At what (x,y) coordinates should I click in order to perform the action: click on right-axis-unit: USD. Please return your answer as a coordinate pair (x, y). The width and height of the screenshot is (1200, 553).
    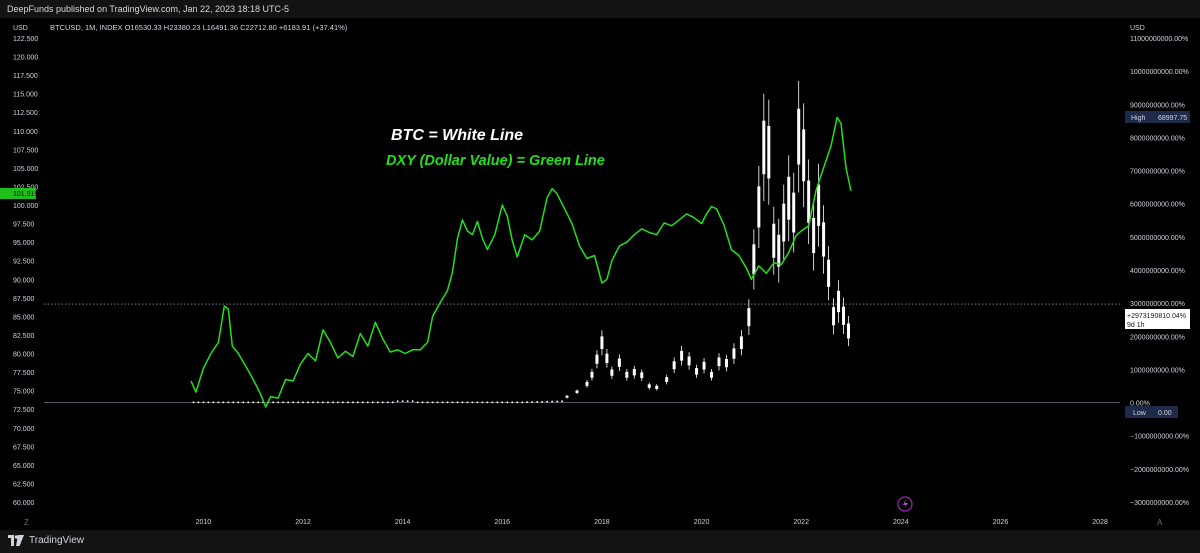
    Looking at the image, I should click on (1137, 28).